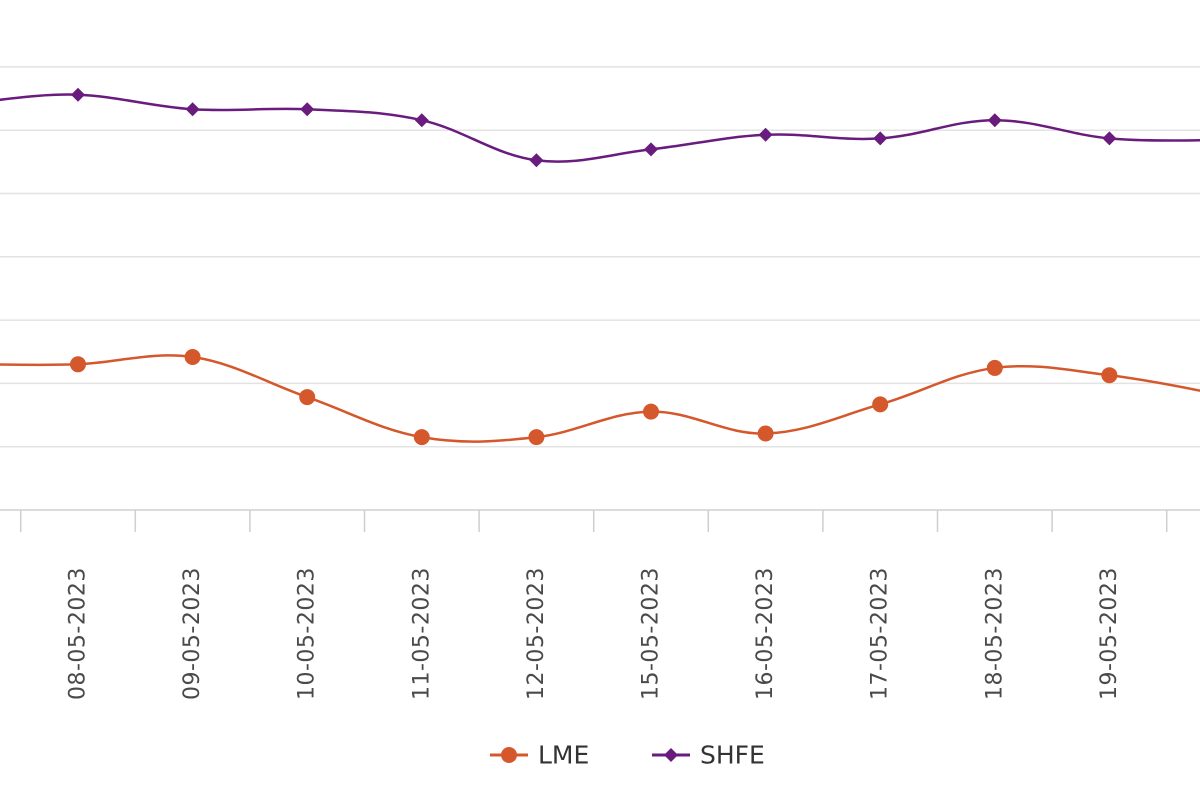 This screenshot has height=800, width=1200. What do you see at coordinates (732, 755) in the screenshot?
I see `legend-label-shfe: SHFE` at bounding box center [732, 755].